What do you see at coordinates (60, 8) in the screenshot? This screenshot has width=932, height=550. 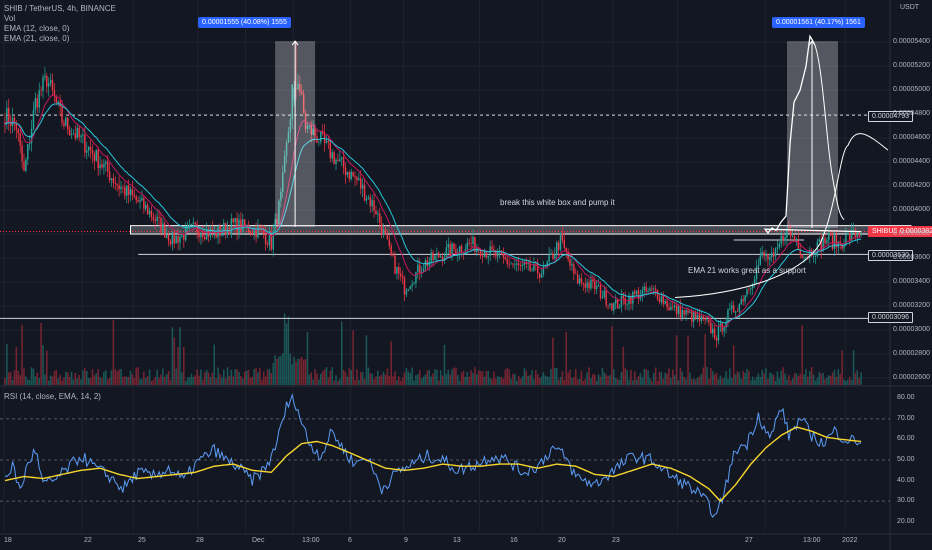 I see `symbol-legend: SHIB / TetherUS, 4h, BINANCE` at bounding box center [60, 8].